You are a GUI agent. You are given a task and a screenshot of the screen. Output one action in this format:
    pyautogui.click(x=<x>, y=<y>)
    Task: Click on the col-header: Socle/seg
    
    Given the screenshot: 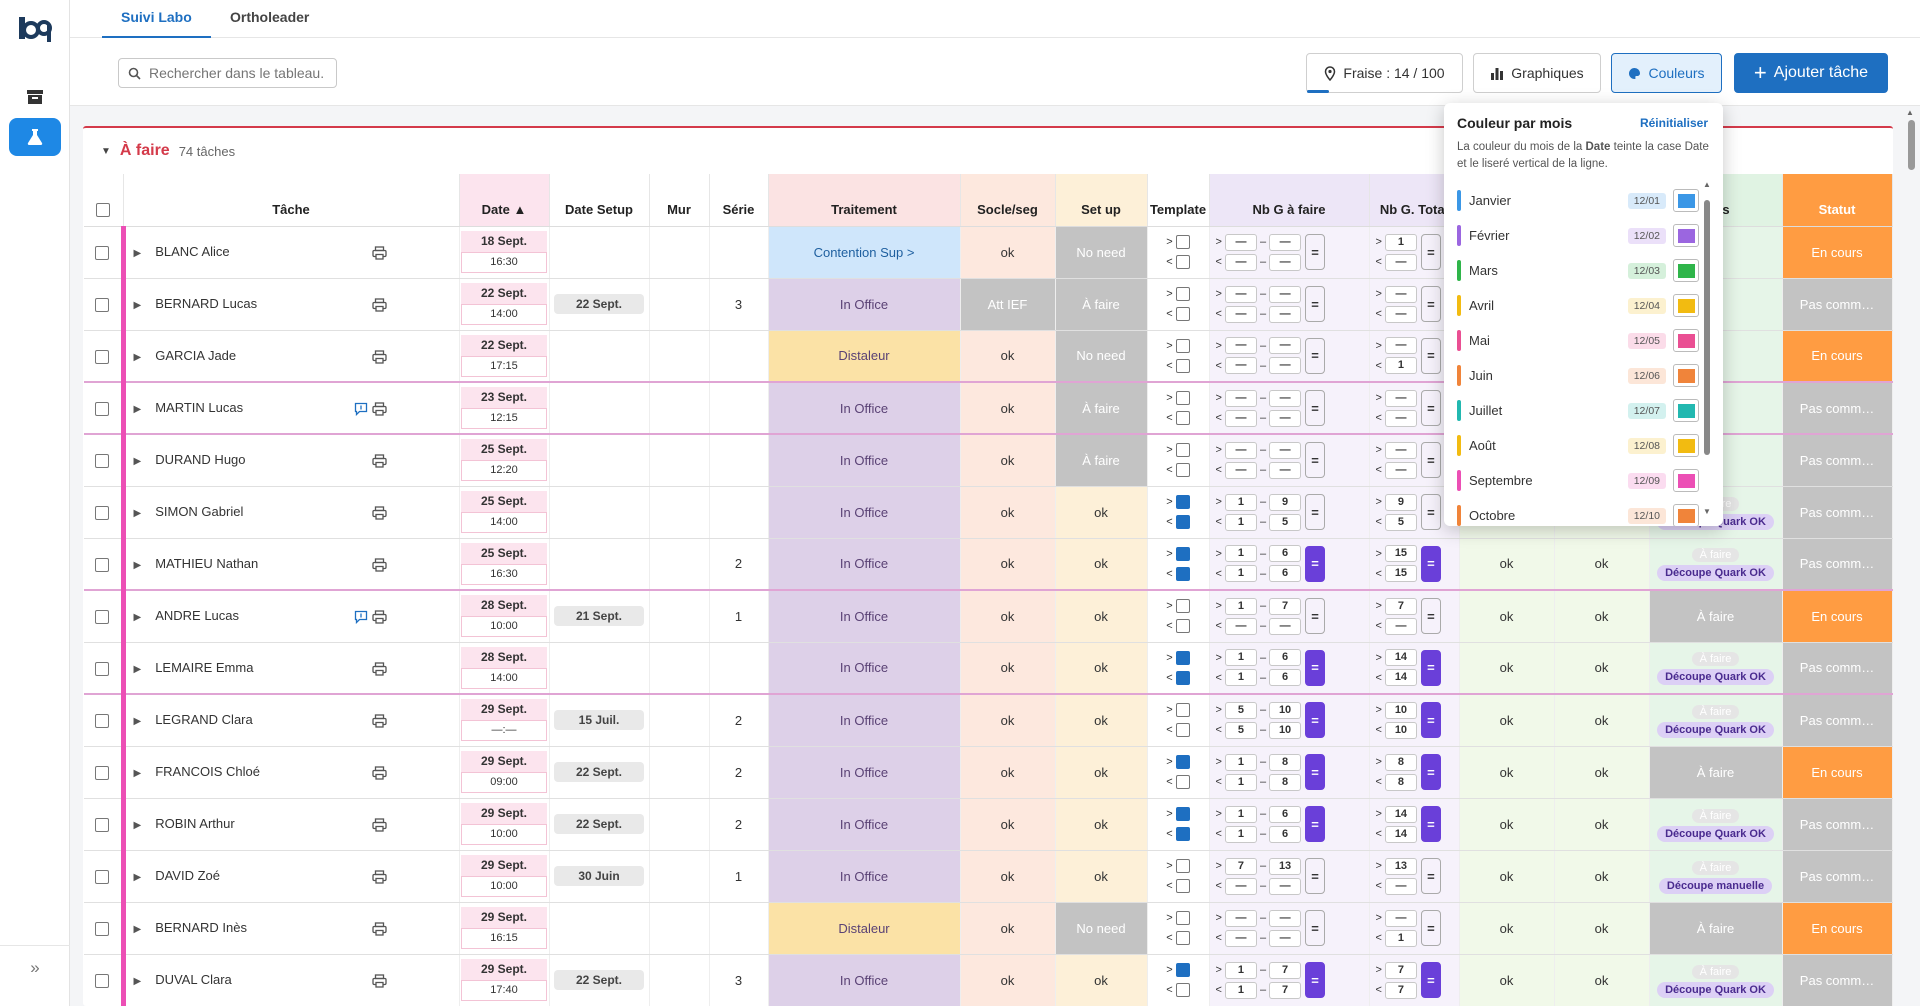 What is the action you would take?
    pyautogui.click(x=1008, y=200)
    